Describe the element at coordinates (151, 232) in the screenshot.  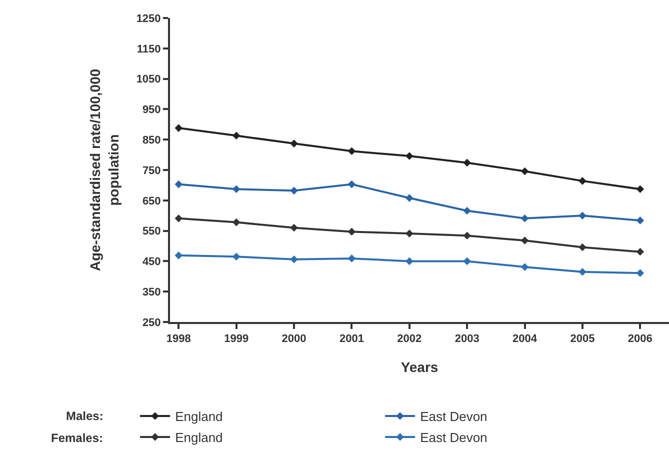
I see `y-tick-label: 550` at that location.